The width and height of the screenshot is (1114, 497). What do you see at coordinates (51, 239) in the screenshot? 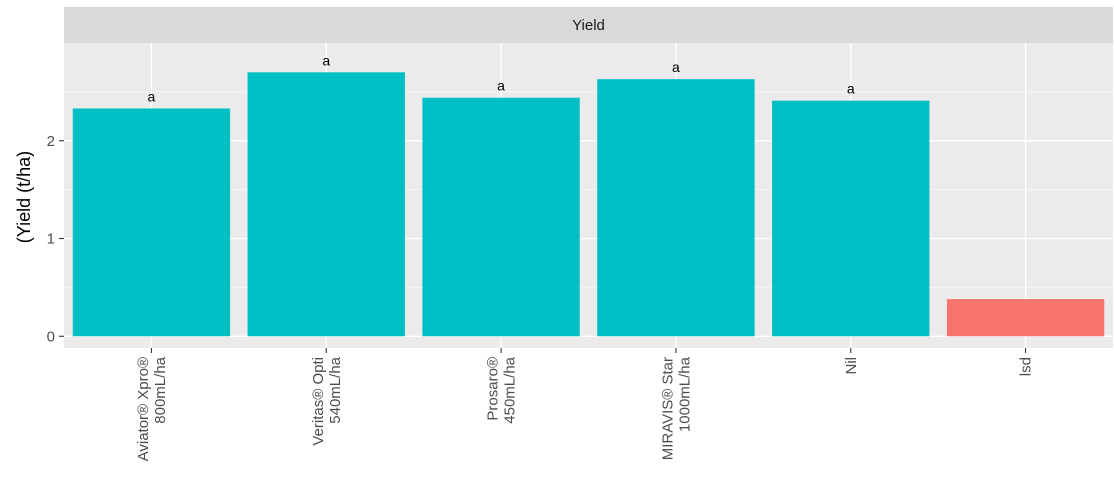
I see `y-tick-label: 1` at bounding box center [51, 239].